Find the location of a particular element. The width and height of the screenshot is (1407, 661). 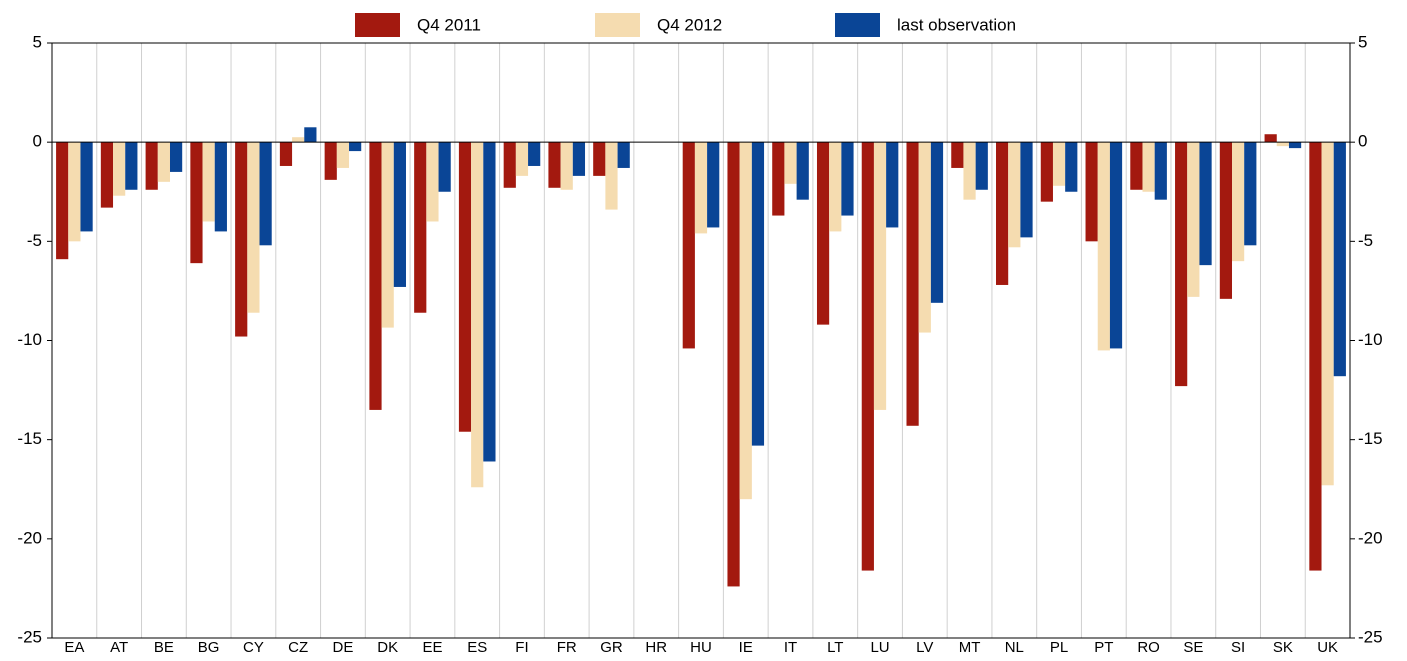

x-tick-label: BG is located at coordinates (209, 647).